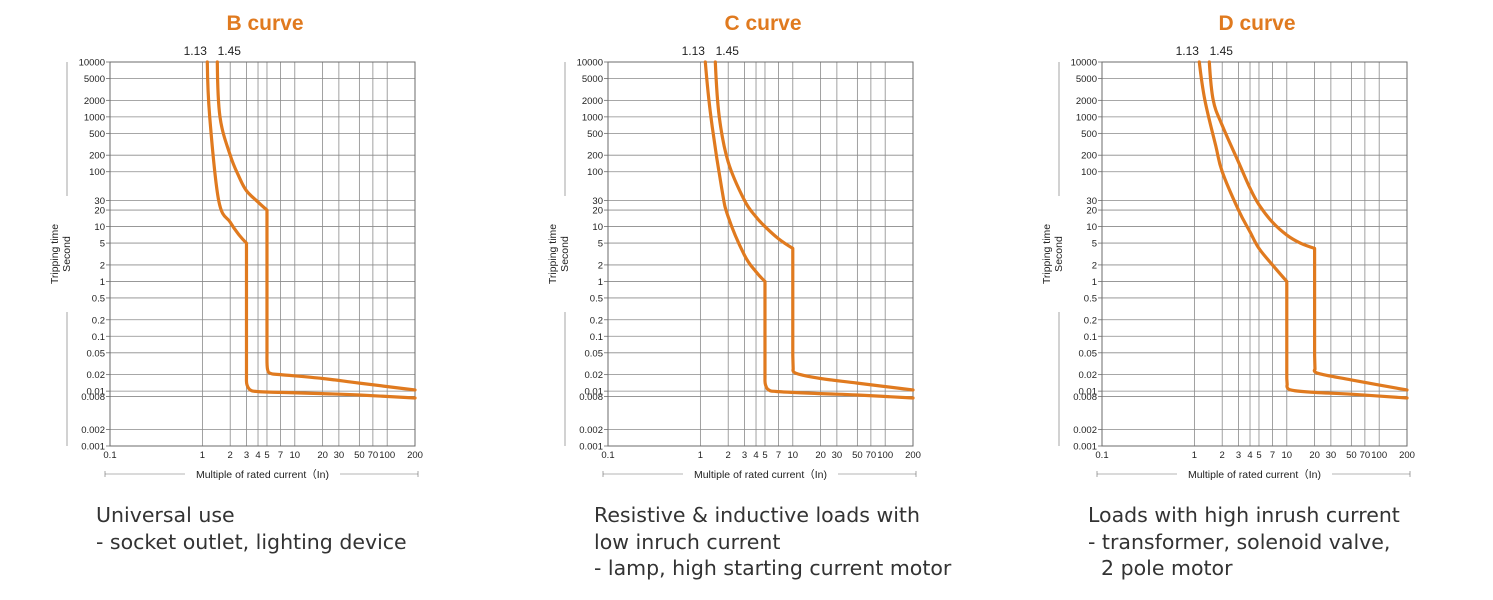 This screenshot has height=600, width=1493. Describe the element at coordinates (1085, 447) in the screenshot. I see `y-tick-label: 0.001` at that location.